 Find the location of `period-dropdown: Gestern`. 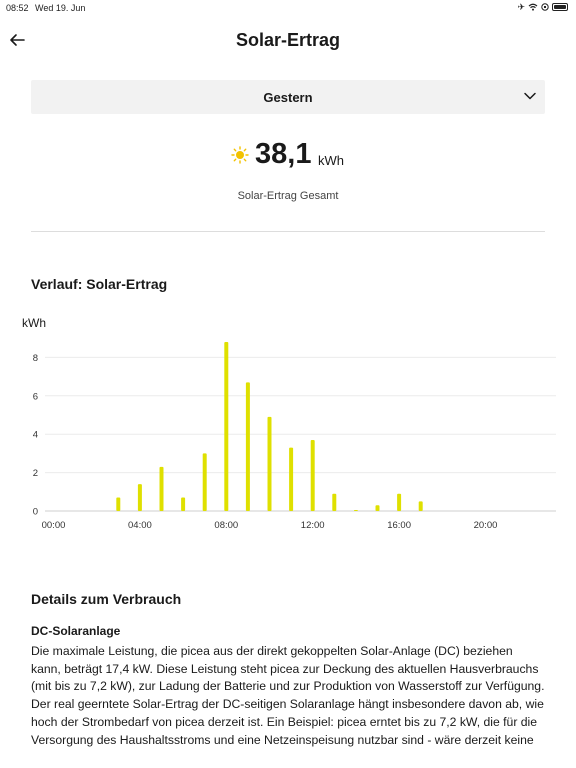

period-dropdown: Gestern is located at coordinates (288, 97).